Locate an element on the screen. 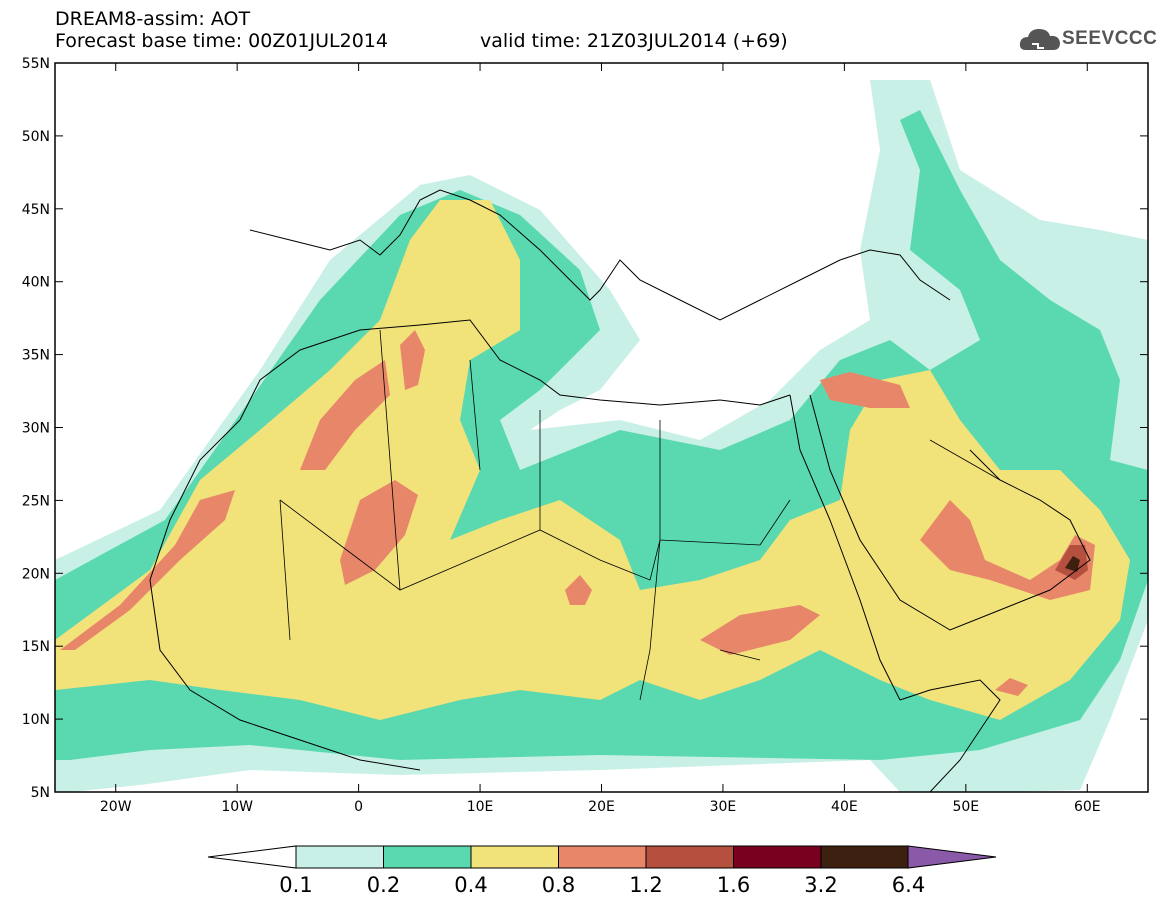 The width and height of the screenshot is (1165, 905). colorbar-label: 0.1 is located at coordinates (295, 885).